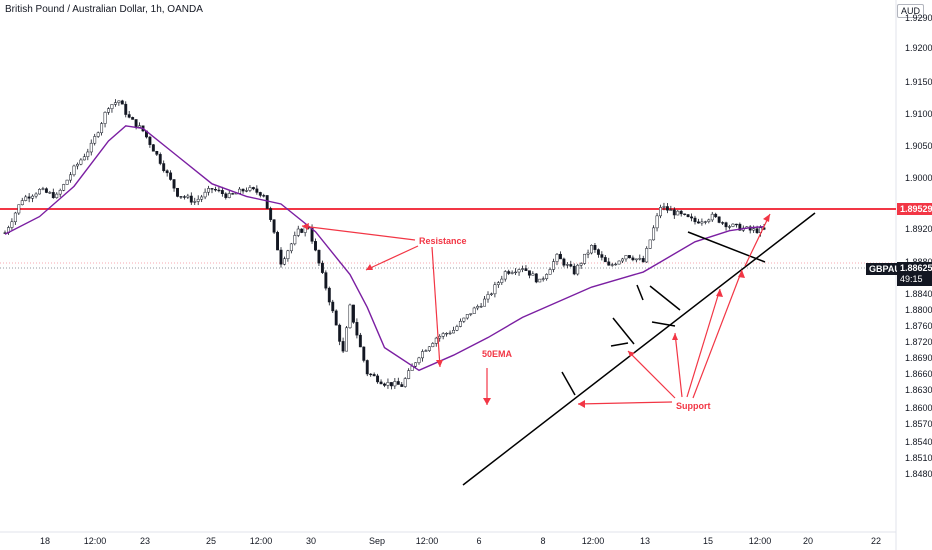  What do you see at coordinates (876, 541) in the screenshot?
I see `x-tick-label: 22` at bounding box center [876, 541].